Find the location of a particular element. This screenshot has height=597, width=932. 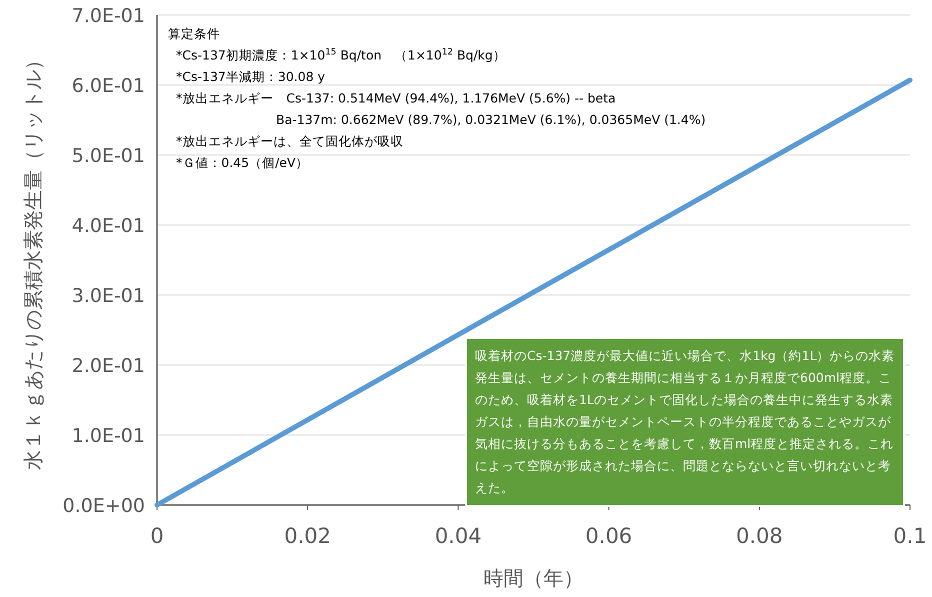

y-tick-label: 0.0E+00 is located at coordinates (103, 506).